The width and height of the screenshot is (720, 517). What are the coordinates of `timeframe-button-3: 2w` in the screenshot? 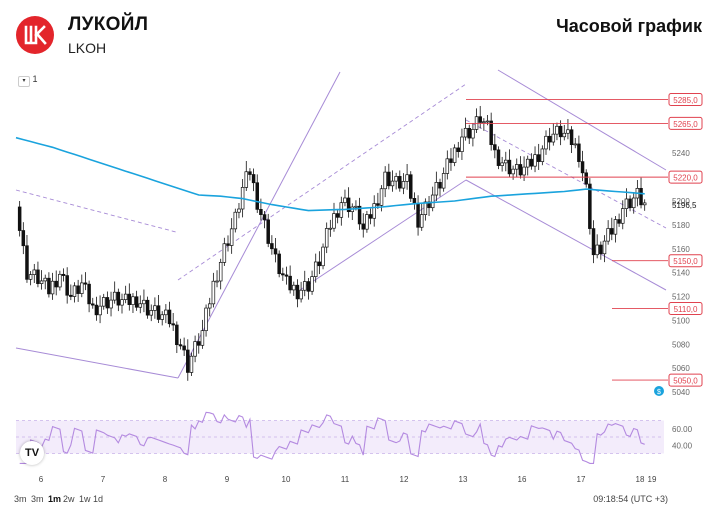 It's located at (69, 499).